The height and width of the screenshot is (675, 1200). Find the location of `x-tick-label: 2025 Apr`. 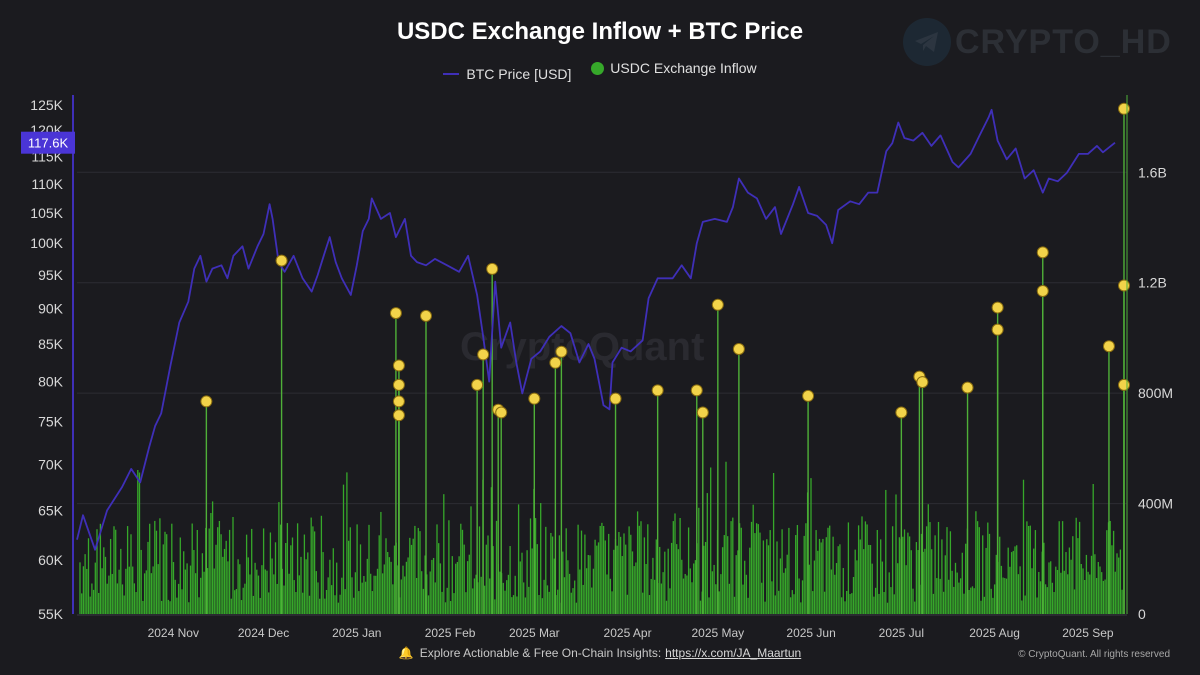

x-tick-label: 2025 Apr is located at coordinates (628, 633).